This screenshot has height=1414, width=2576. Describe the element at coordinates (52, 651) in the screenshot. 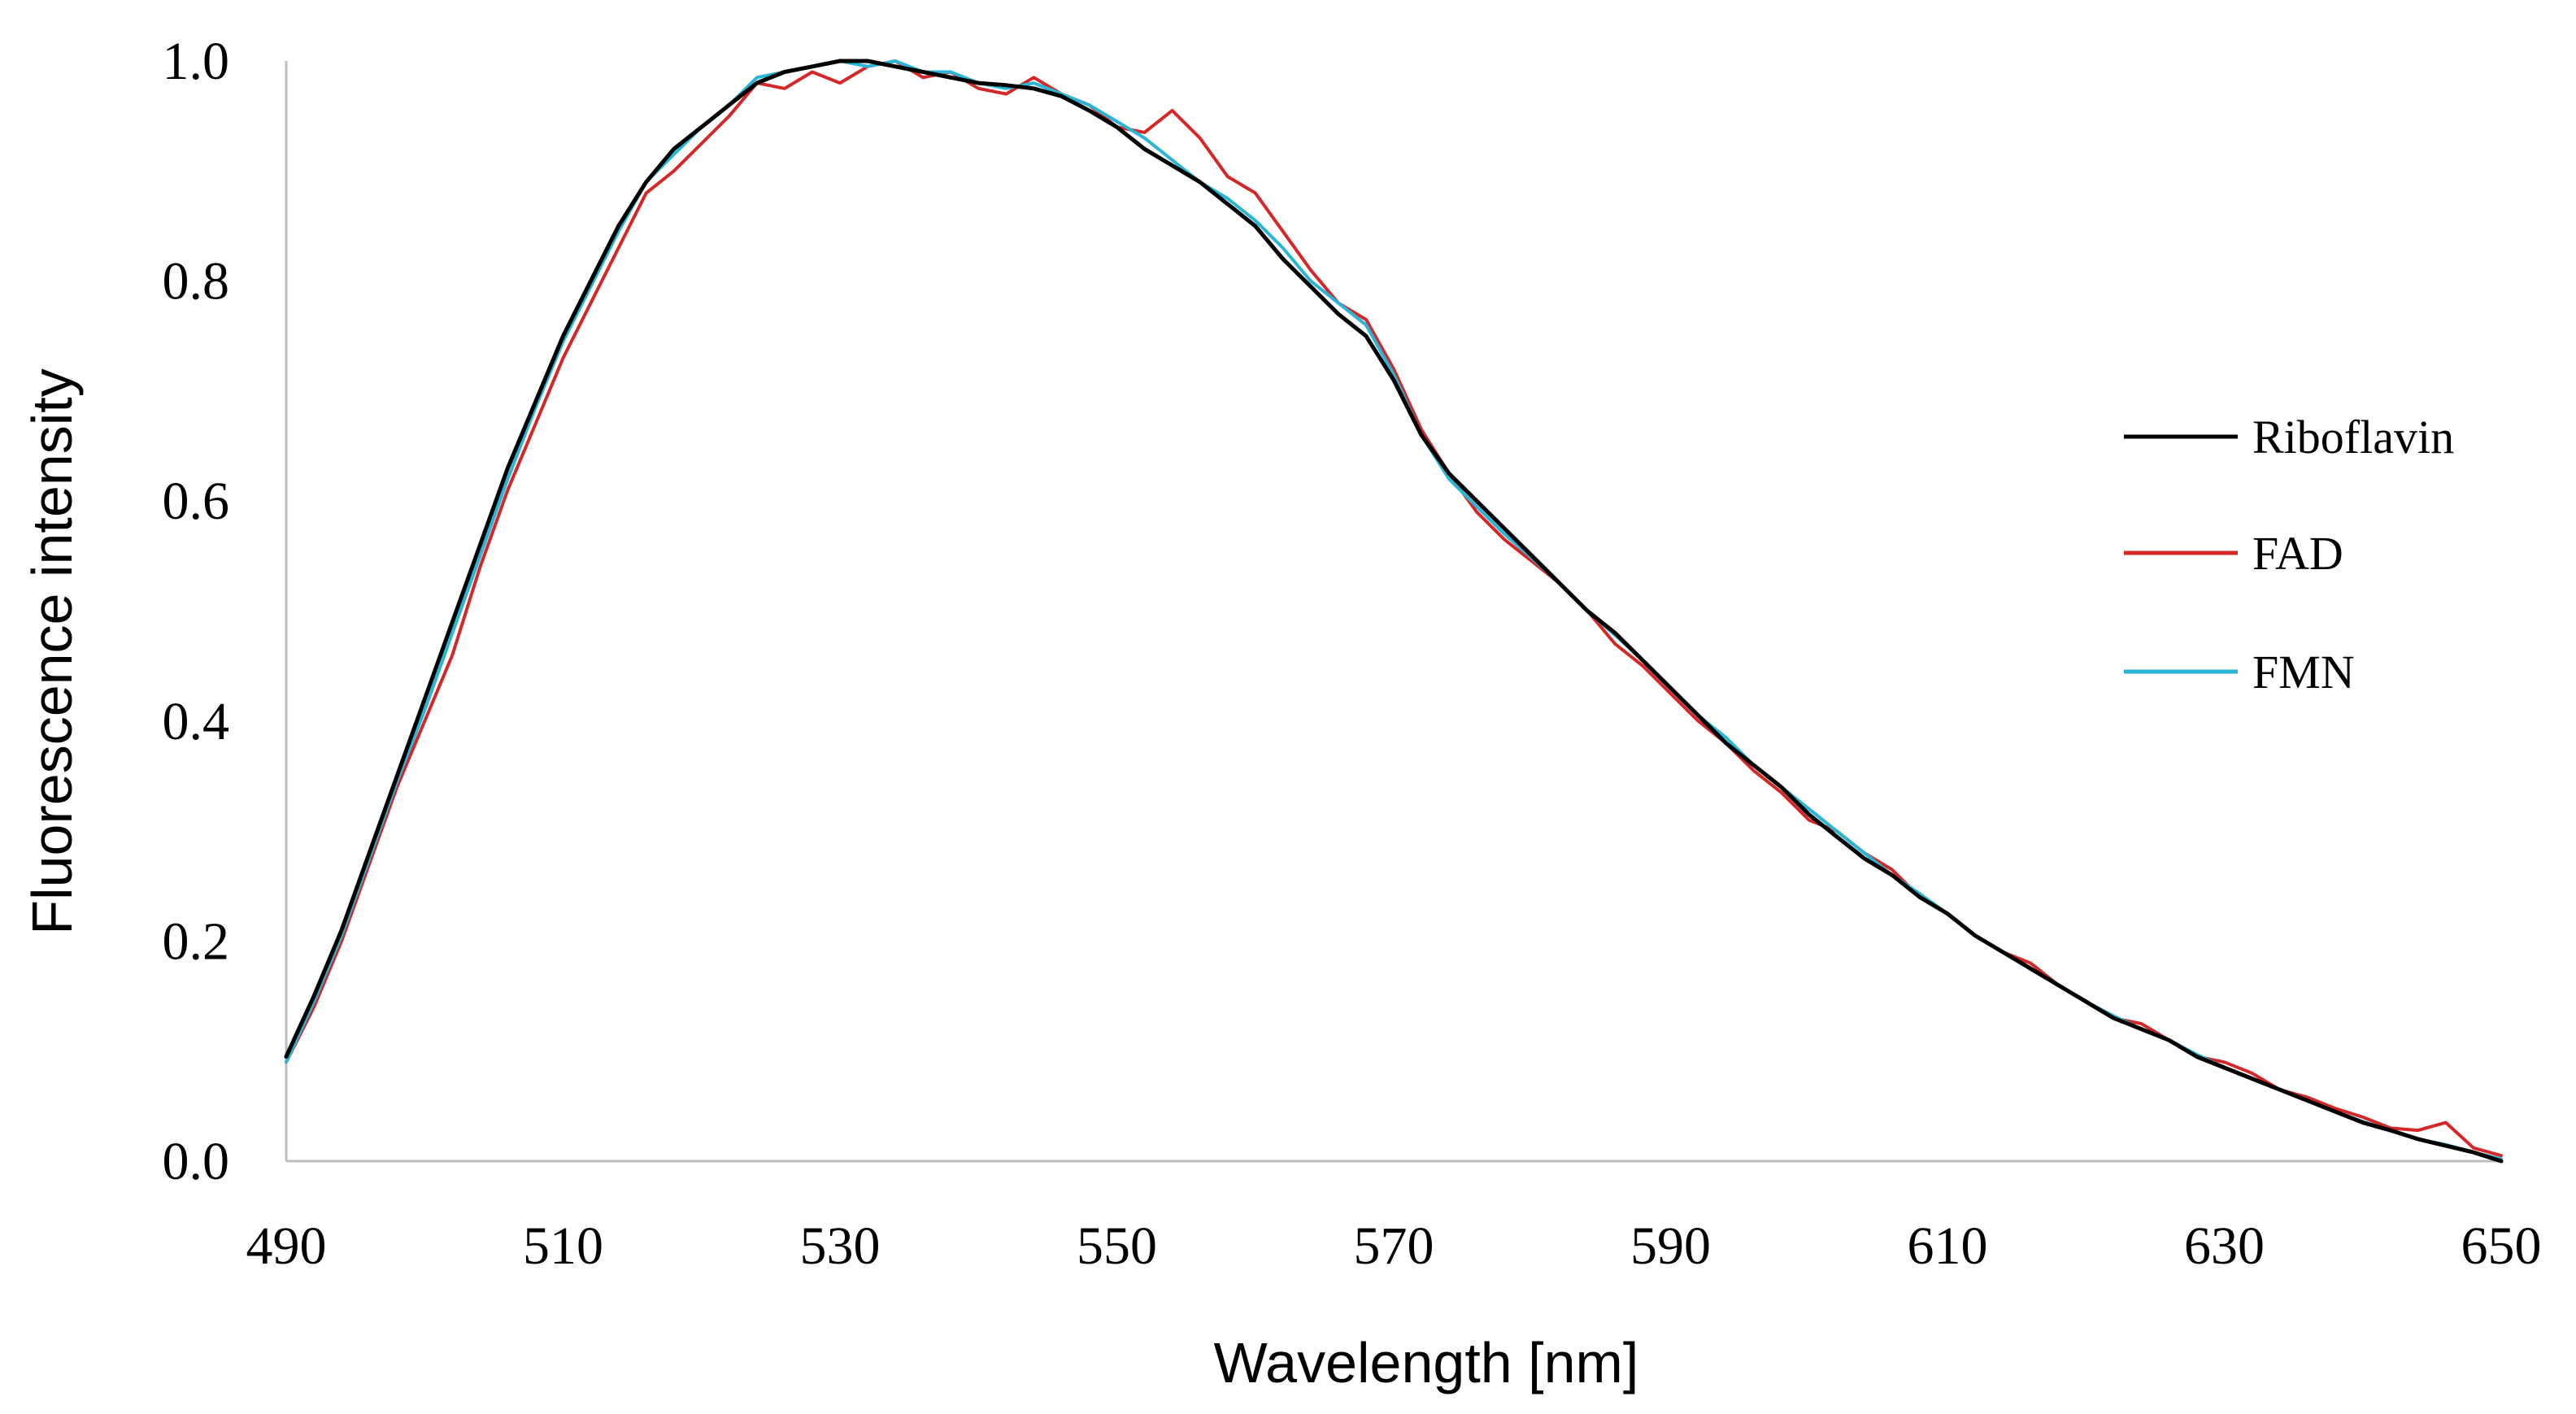

I see `y-axis-title: Fluorescence intensity` at that location.